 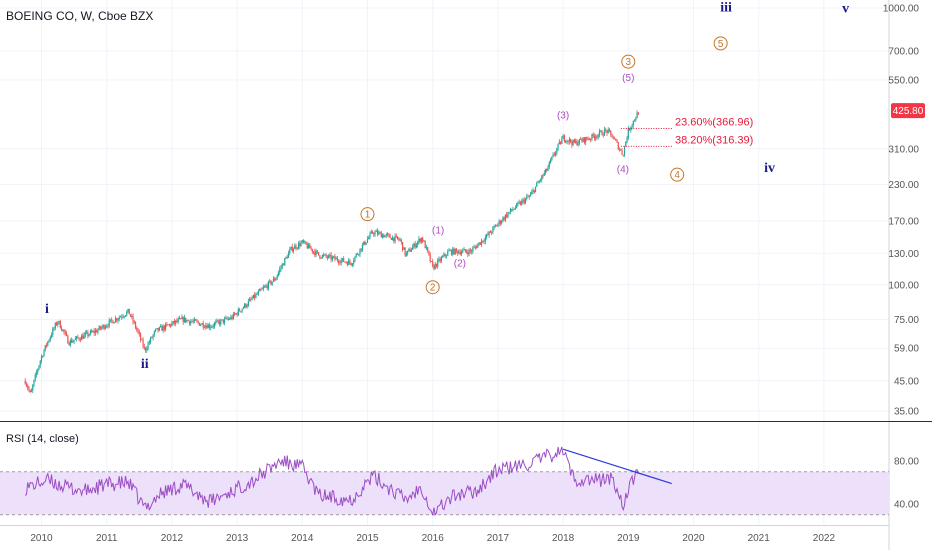 I want to click on rsi-divergence-trendline, so click(x=617, y=466).